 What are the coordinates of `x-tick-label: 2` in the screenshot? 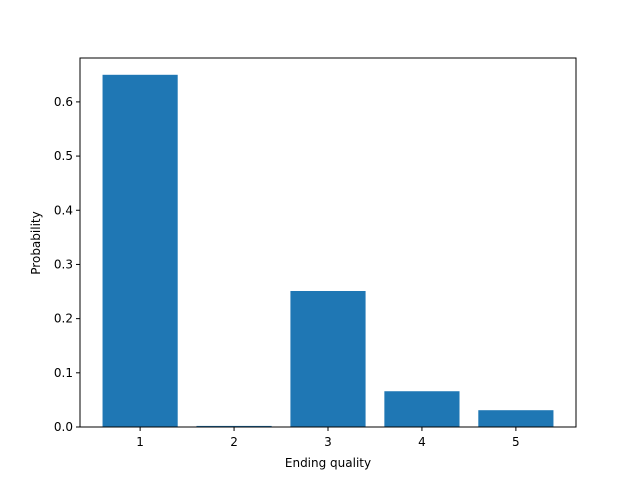 It's located at (234, 442).